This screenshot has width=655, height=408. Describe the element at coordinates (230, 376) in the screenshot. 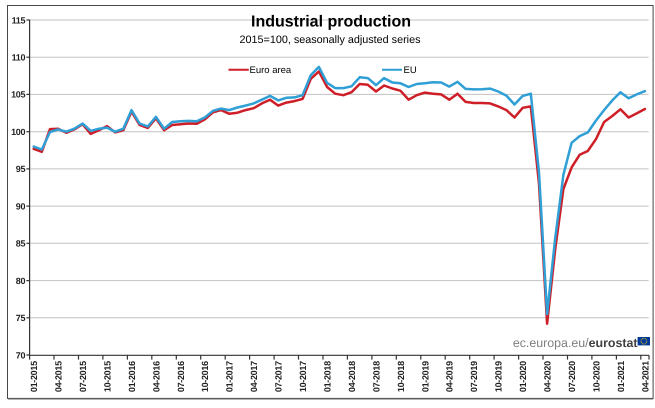

I see `svg-text: 01-2017` at that location.